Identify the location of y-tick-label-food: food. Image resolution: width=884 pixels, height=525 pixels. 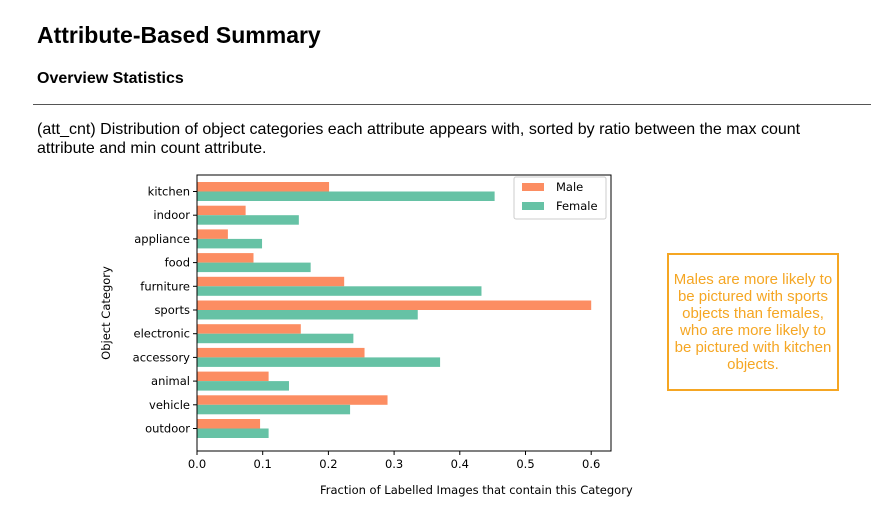
(177, 263).